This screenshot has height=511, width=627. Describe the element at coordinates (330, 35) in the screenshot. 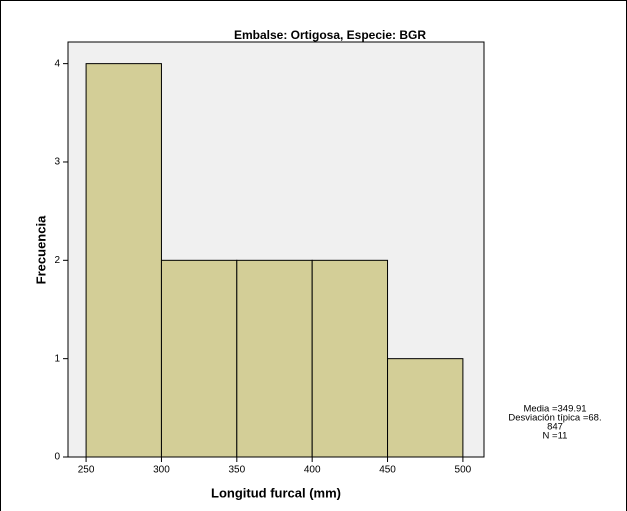

I see `chart-title: Embalse: Ortigosa, Especie: BGR` at that location.